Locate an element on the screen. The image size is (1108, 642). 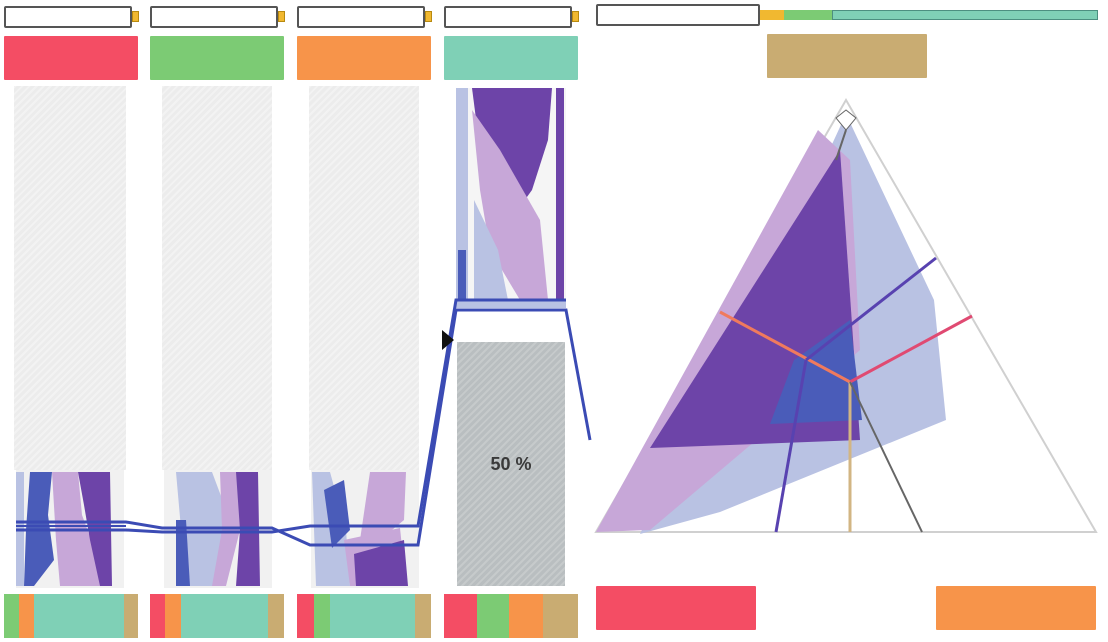
ternary-left-chip is located at coordinates (676, 608).